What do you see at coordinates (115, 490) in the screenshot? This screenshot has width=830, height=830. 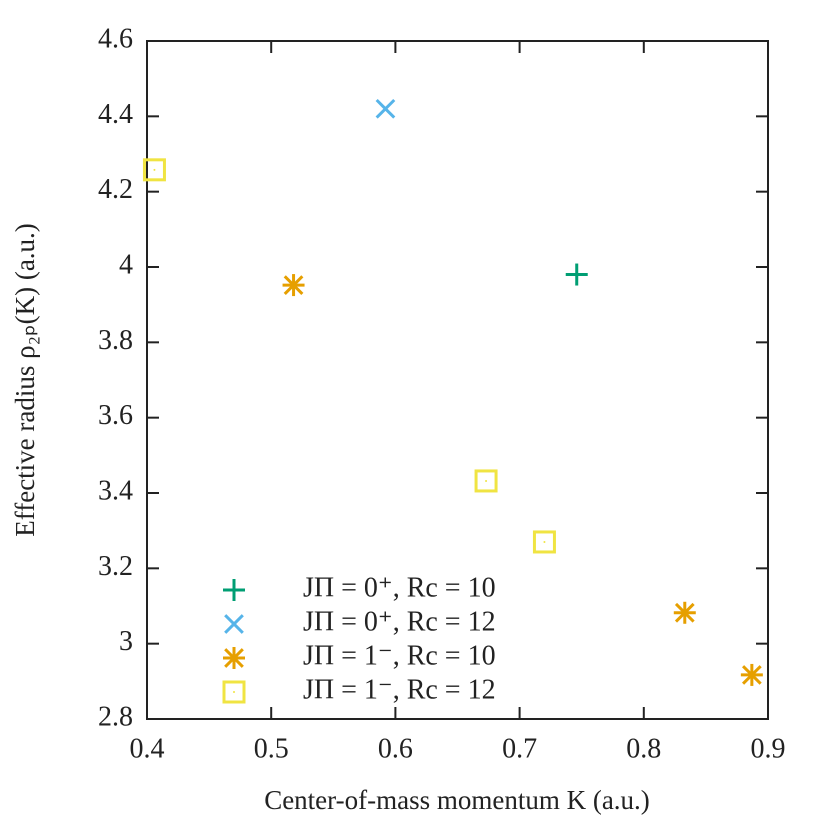 I see `y-tick-label: 3.4` at bounding box center [115, 490].